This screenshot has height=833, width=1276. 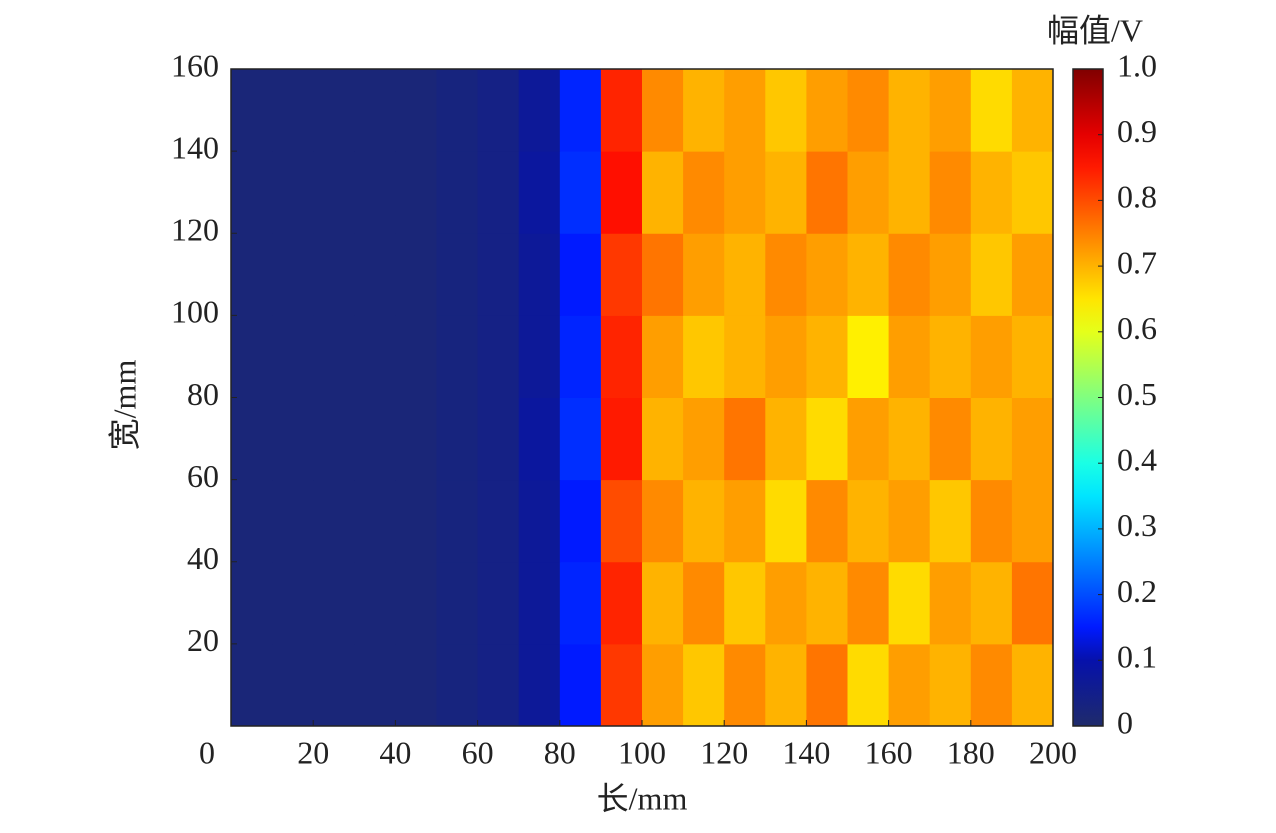 I want to click on x-tick-label: 140, so click(x=806, y=752).